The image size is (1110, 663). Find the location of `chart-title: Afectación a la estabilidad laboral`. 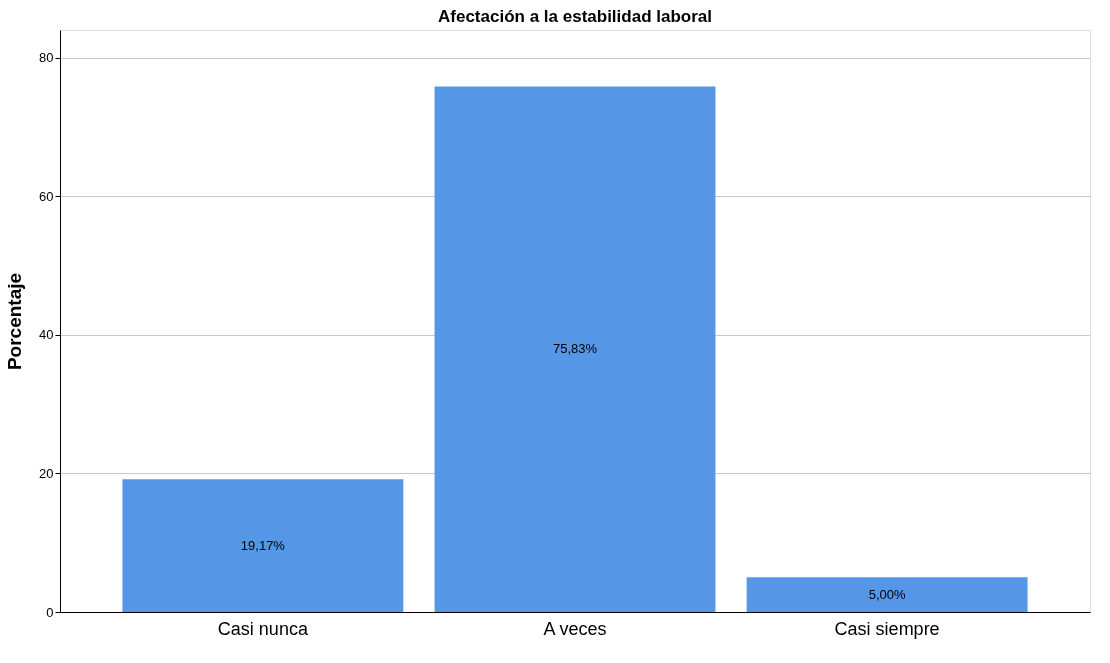

chart-title: Afectación a la estabilidad laboral is located at coordinates (575, 16).